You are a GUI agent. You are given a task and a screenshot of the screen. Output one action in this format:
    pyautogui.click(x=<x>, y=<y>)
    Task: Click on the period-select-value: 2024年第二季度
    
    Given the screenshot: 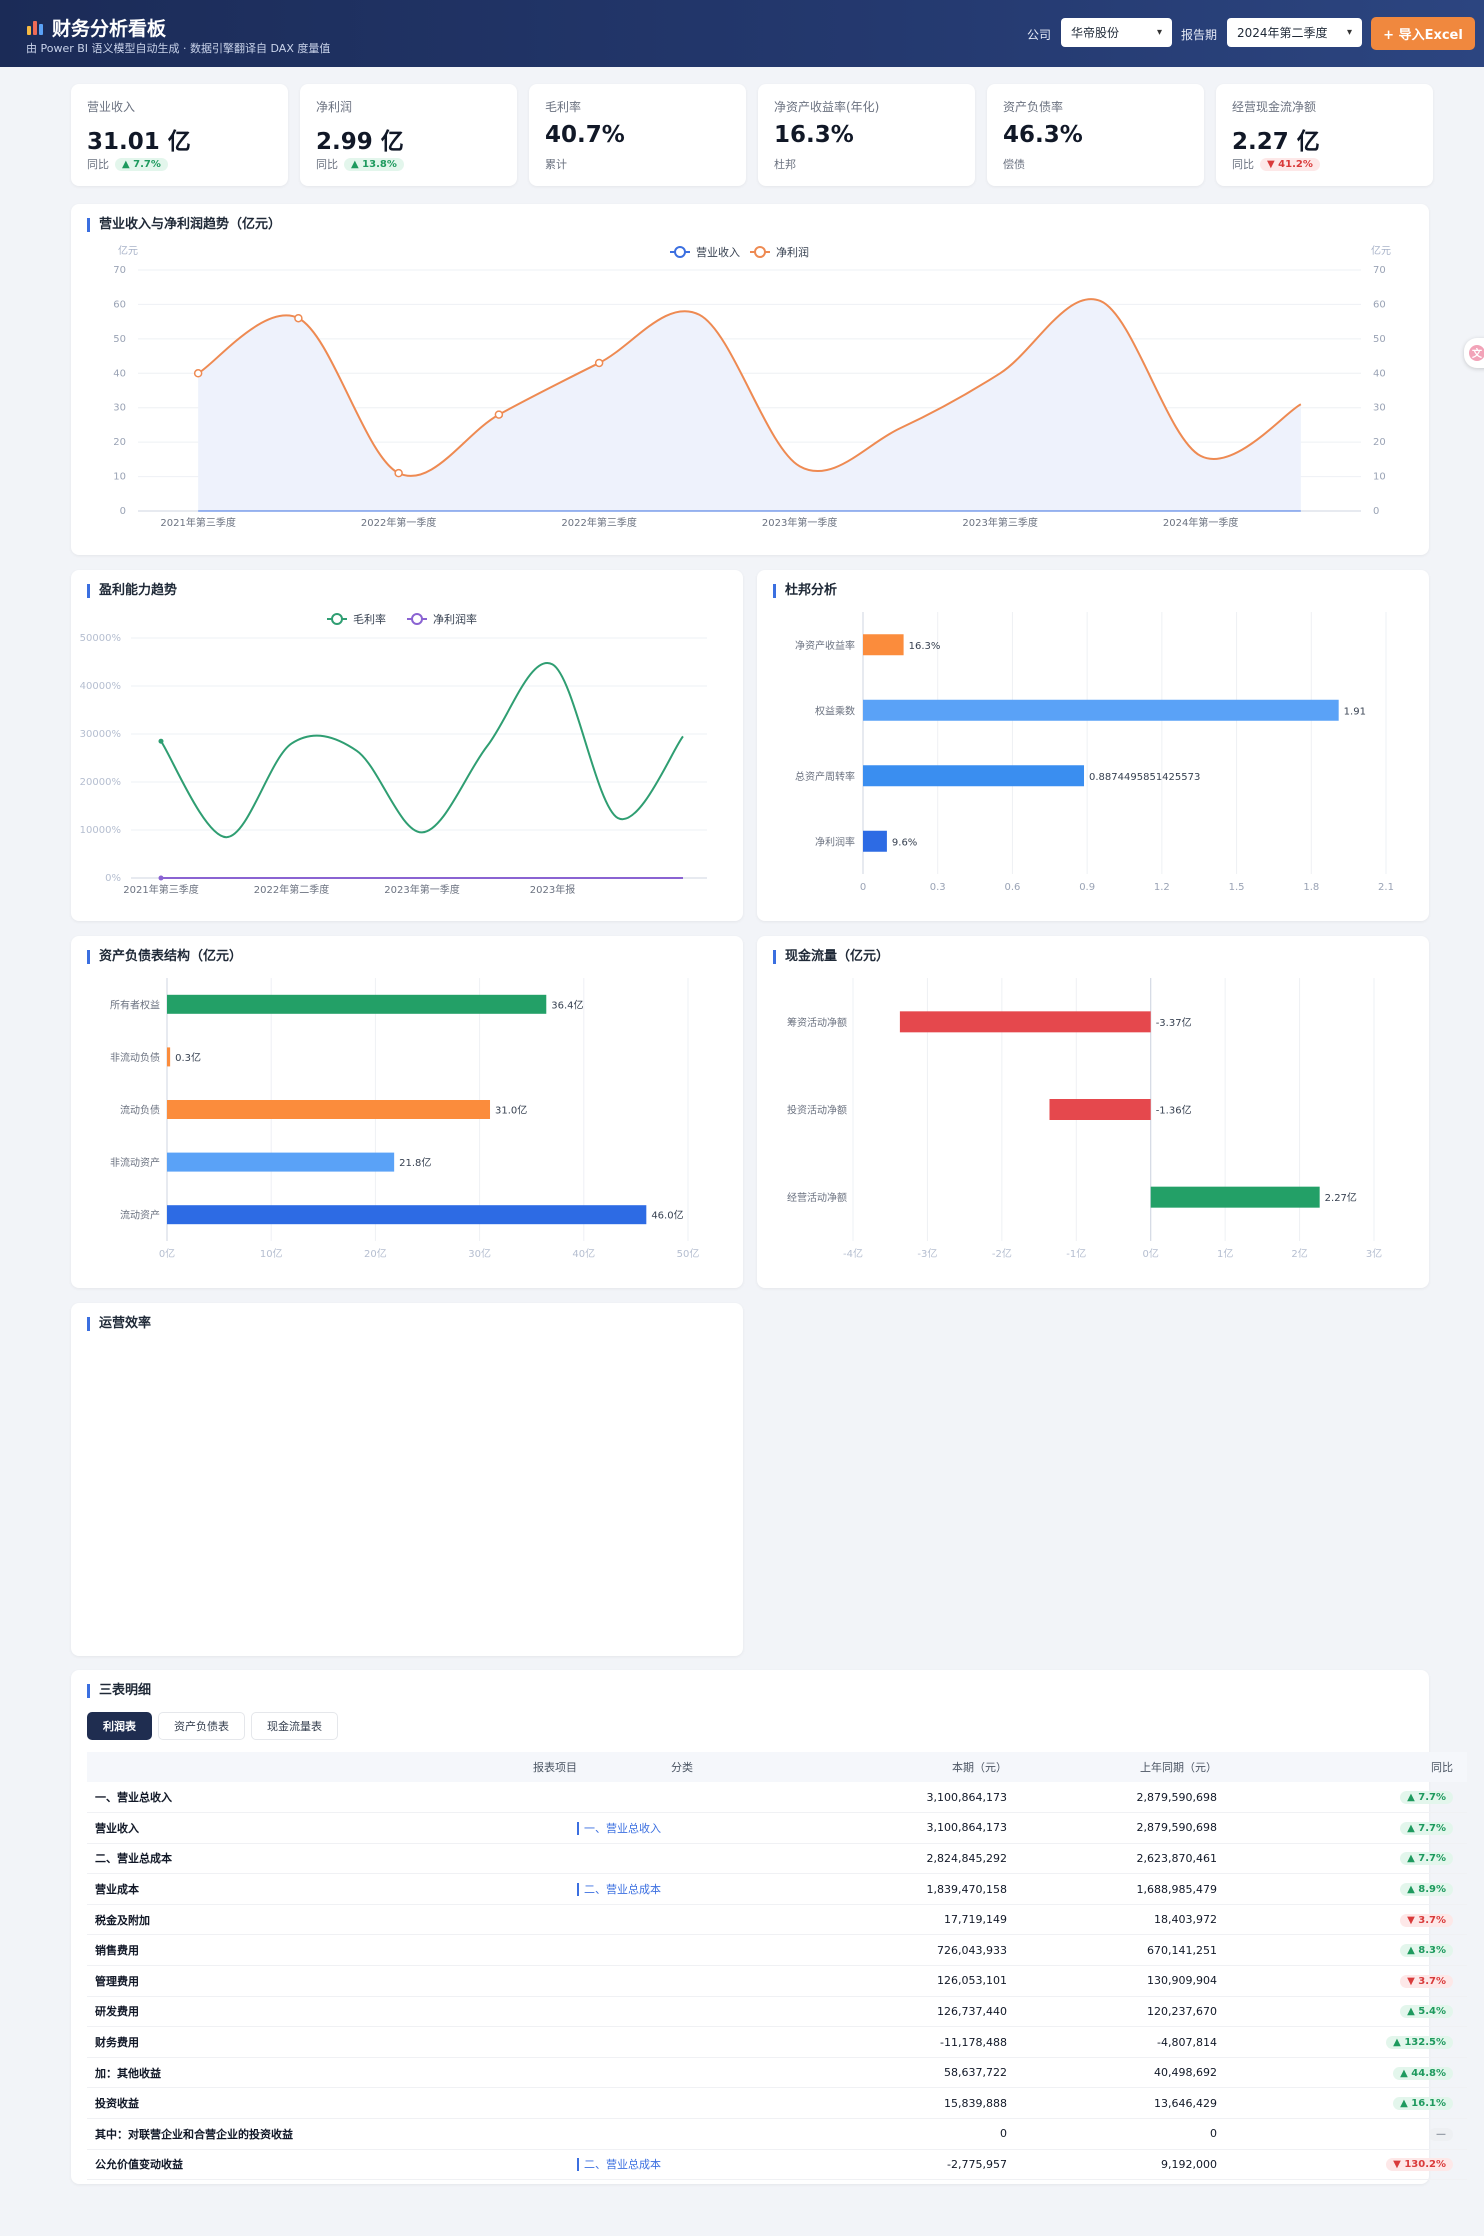 What is the action you would take?
    pyautogui.click(x=1282, y=33)
    